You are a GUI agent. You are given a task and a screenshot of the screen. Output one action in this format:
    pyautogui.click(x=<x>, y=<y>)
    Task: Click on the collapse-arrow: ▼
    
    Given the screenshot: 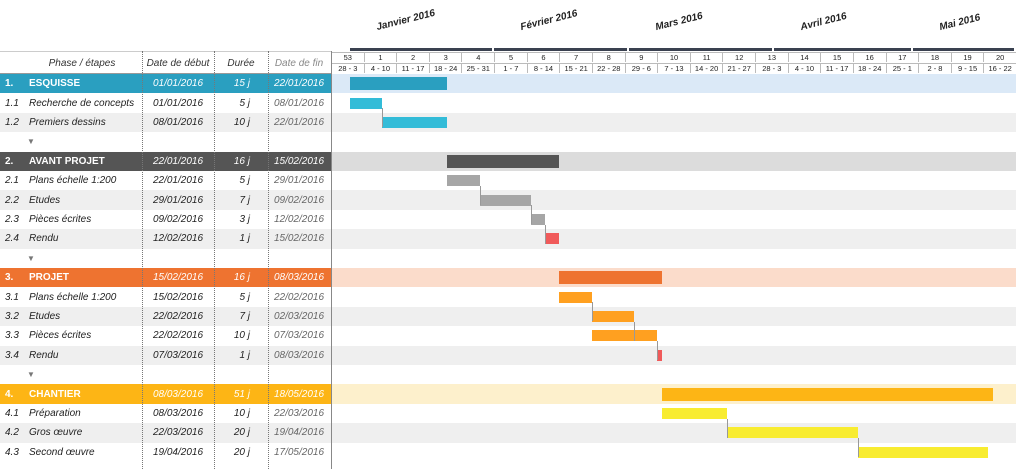 What is the action you would take?
    pyautogui.click(x=31, y=142)
    